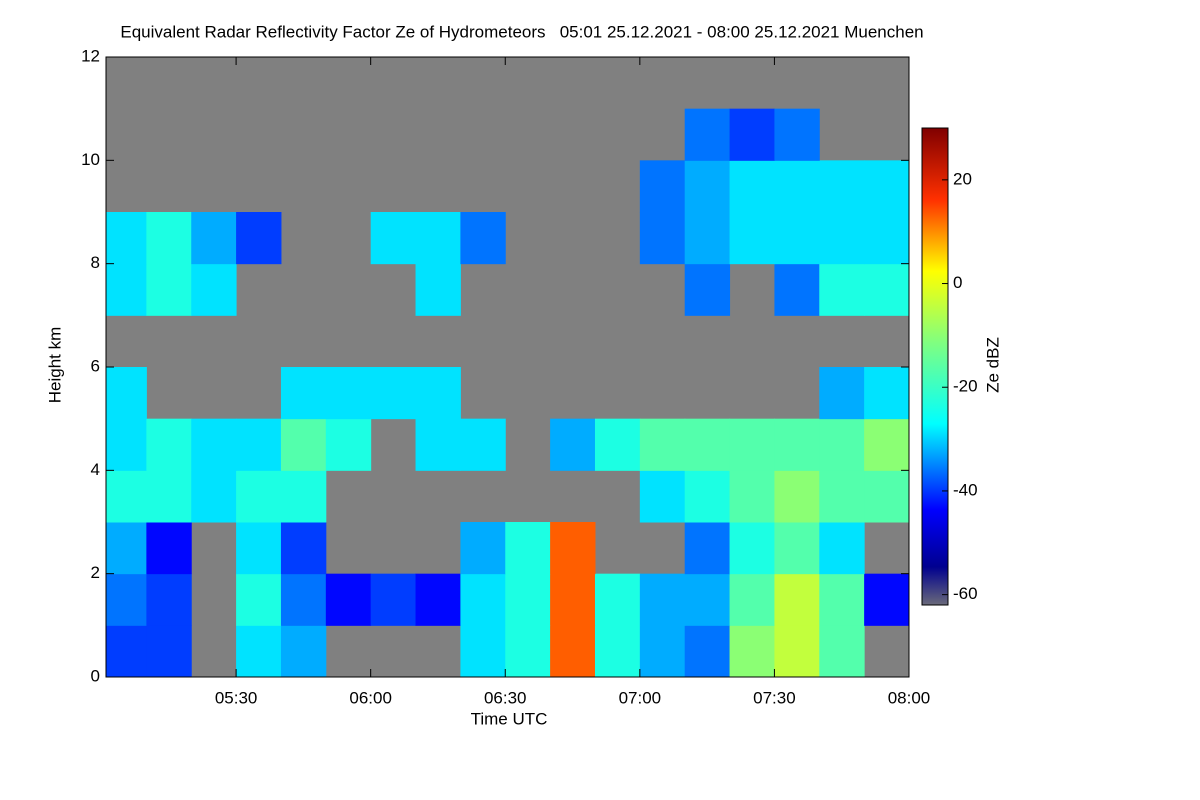 This screenshot has width=1200, height=800. I want to click on x-tick-label: 07:00, so click(640, 697).